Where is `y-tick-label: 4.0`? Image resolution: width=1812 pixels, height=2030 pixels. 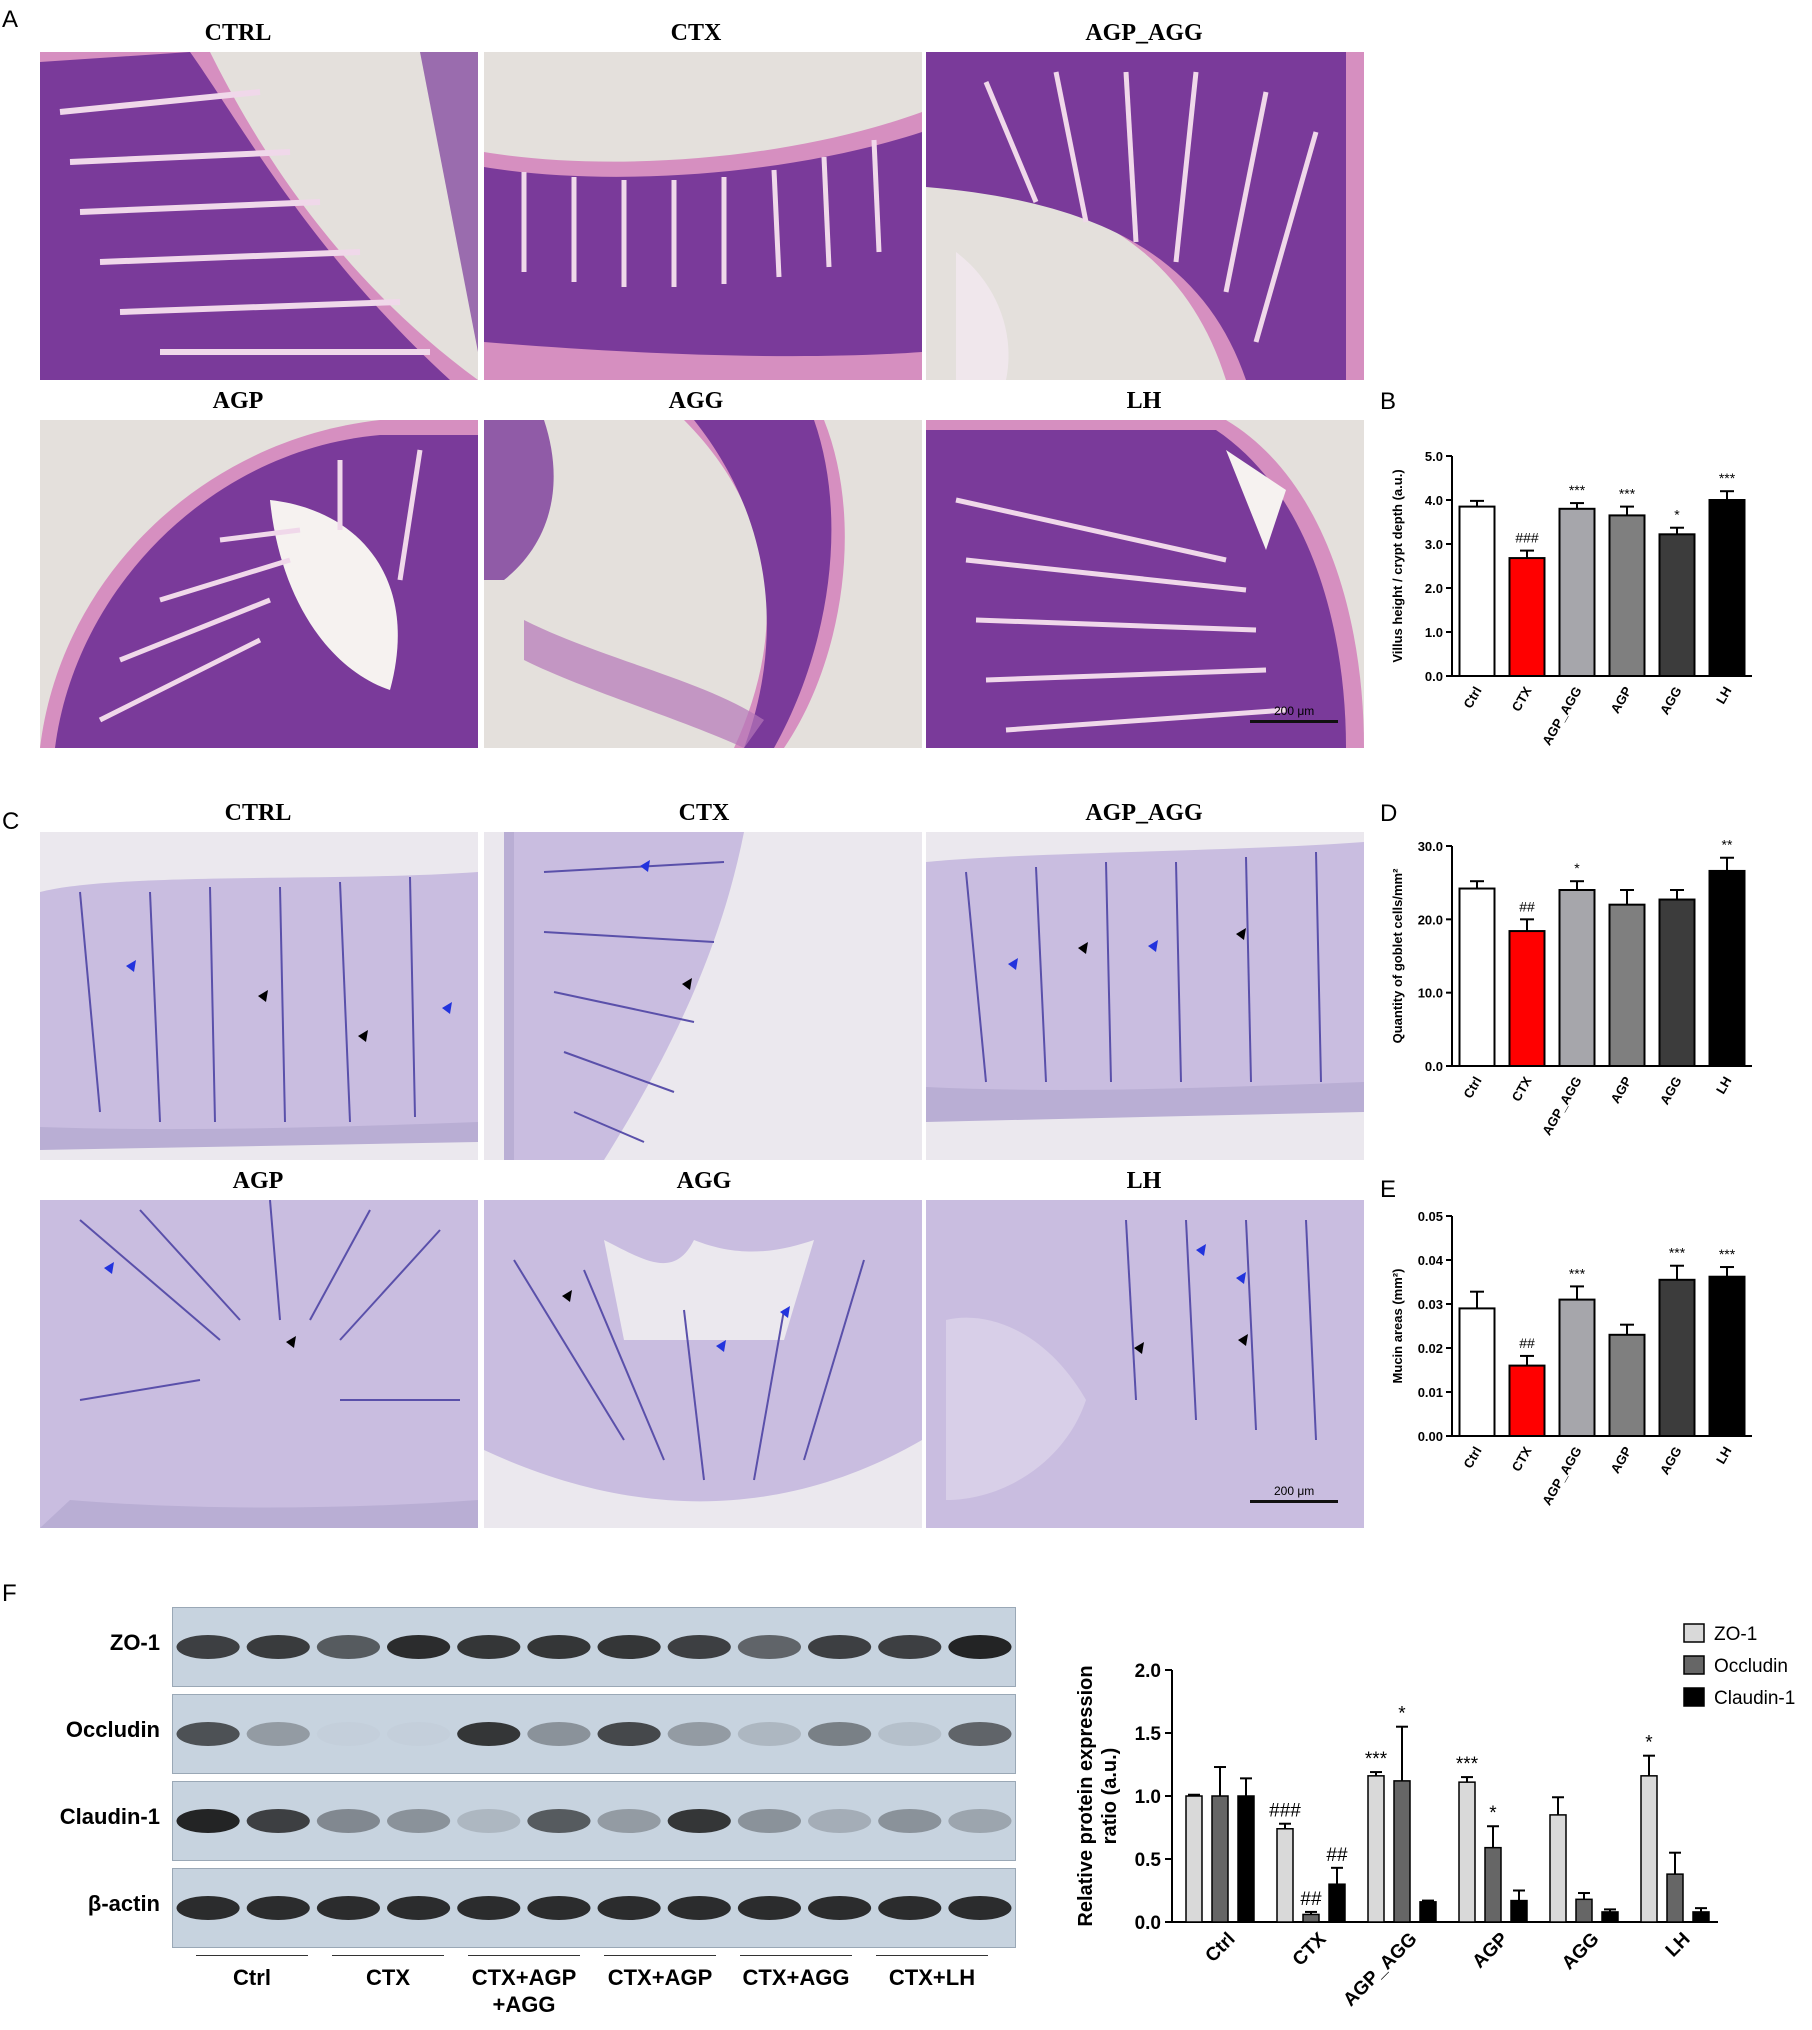 y-tick-label: 4.0 is located at coordinates (1434, 500).